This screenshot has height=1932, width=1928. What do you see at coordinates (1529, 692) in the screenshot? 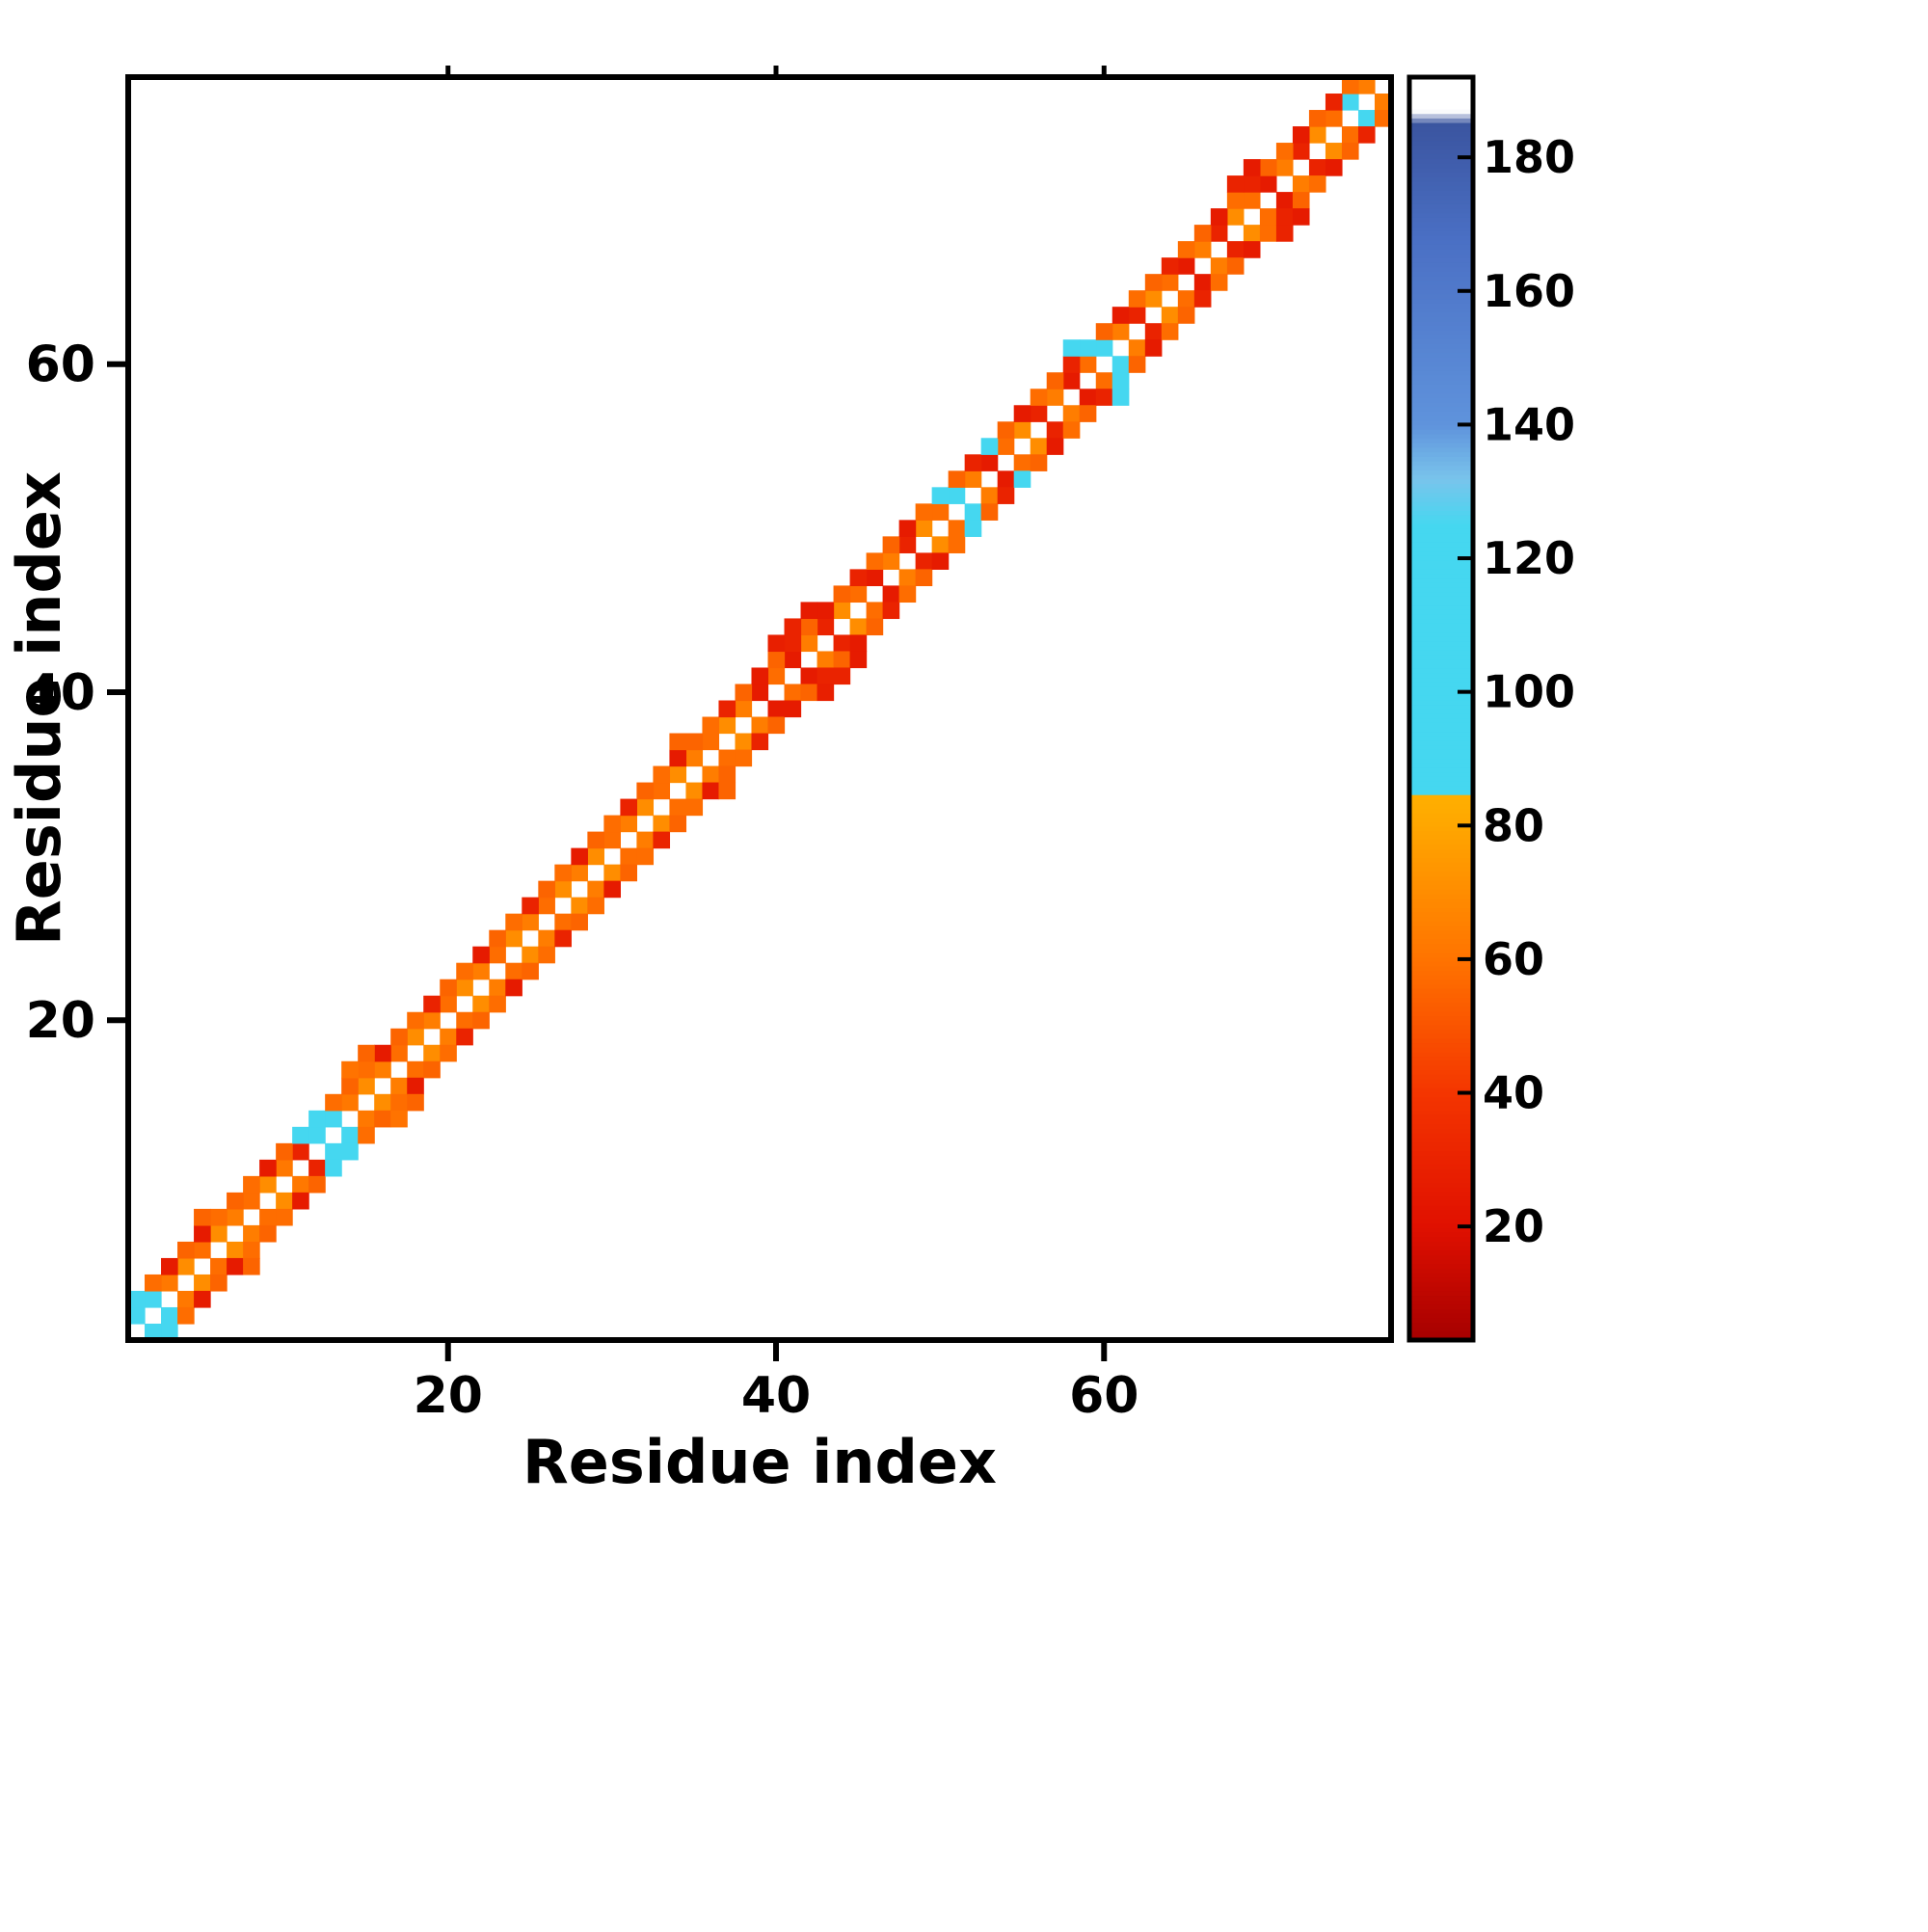
I see `colorbar-tick-label: 100` at bounding box center [1529, 692].